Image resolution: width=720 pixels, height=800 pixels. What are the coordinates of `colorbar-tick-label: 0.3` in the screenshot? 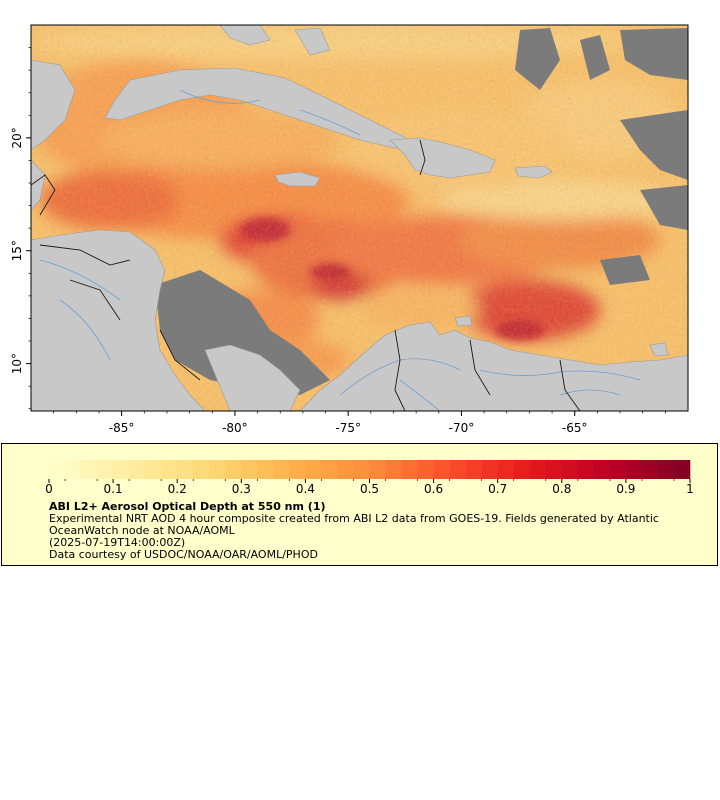 It's located at (241, 489).